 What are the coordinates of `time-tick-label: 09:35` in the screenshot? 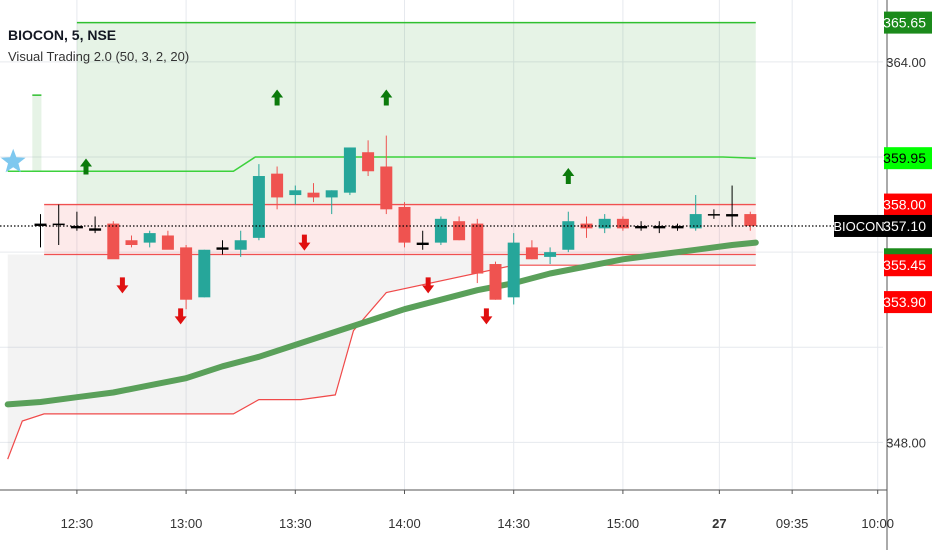 It's located at (792, 523).